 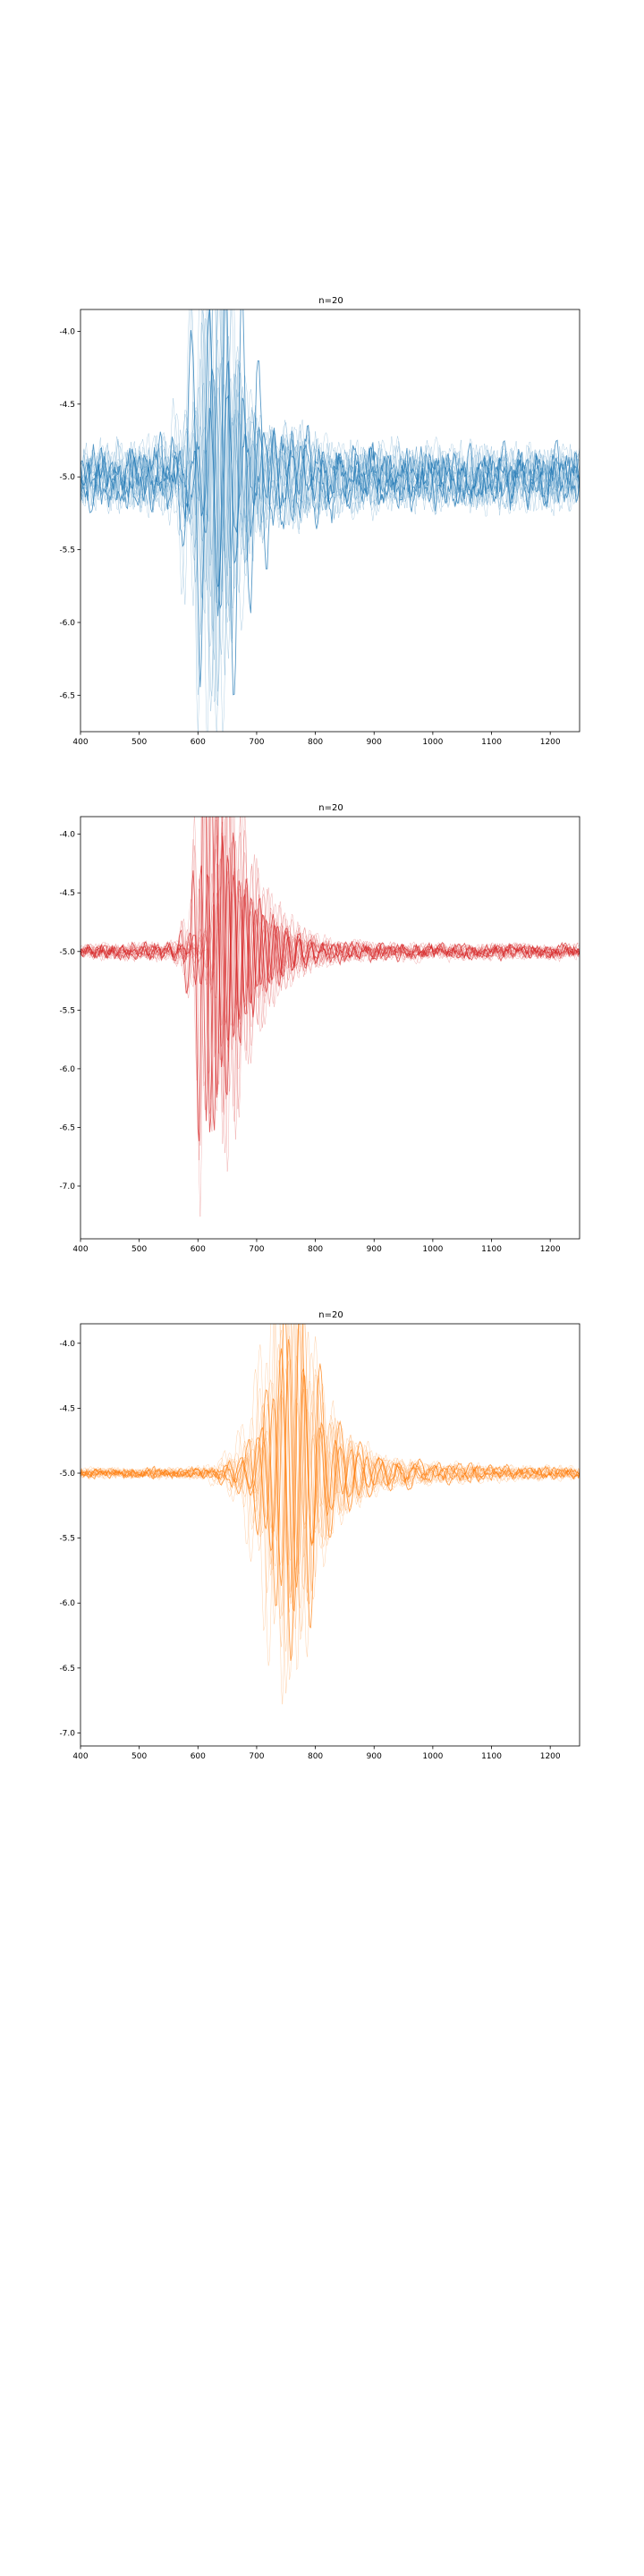 I want to click on chart-2-traces, so click(x=330, y=1017).